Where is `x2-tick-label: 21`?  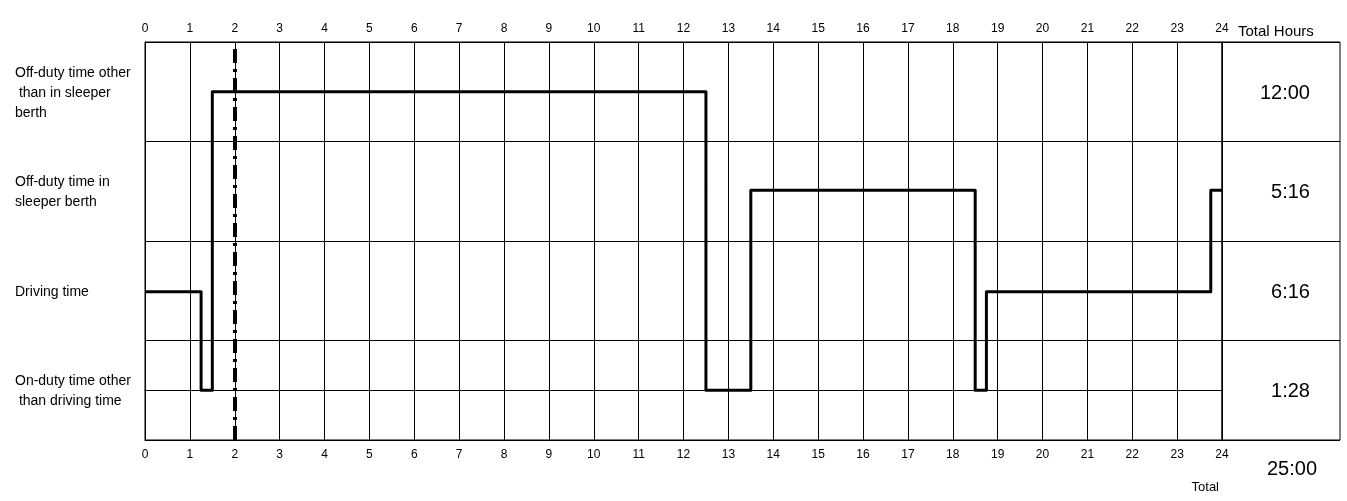 x2-tick-label: 21 is located at coordinates (1087, 28).